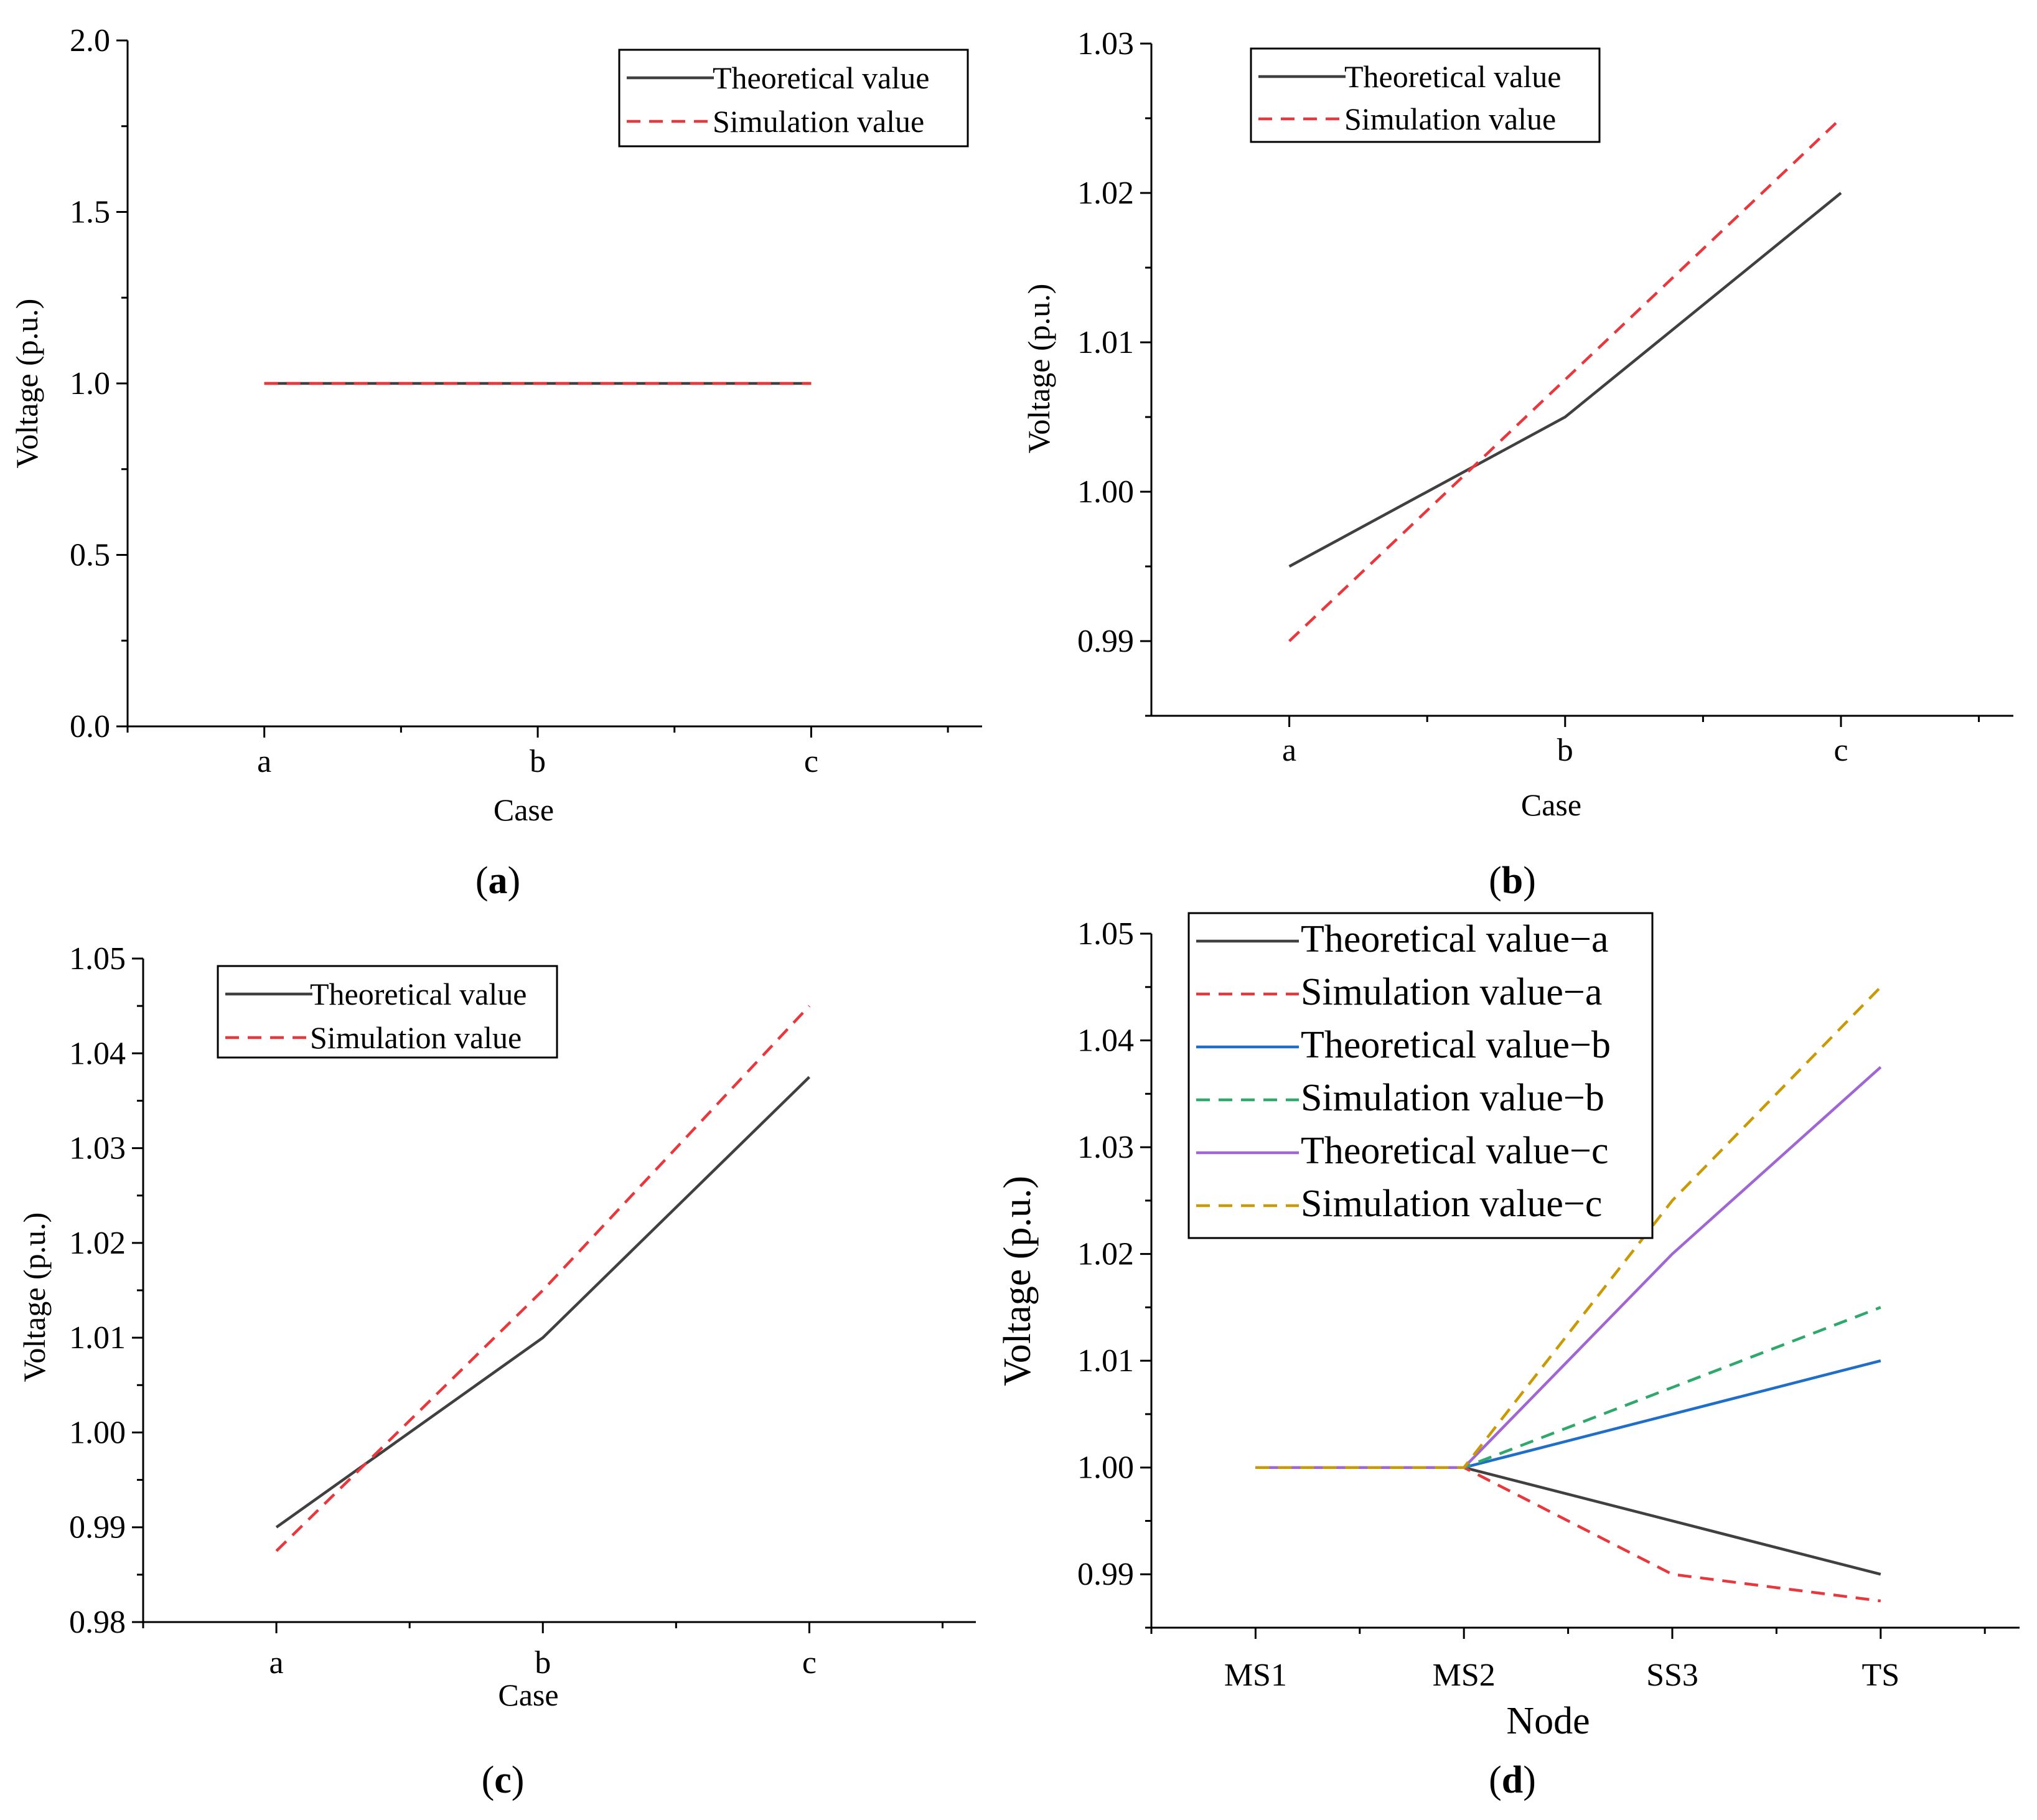  What do you see at coordinates (1453, 1098) in the screenshot?
I see `legend-label: Simulation value−b` at bounding box center [1453, 1098].